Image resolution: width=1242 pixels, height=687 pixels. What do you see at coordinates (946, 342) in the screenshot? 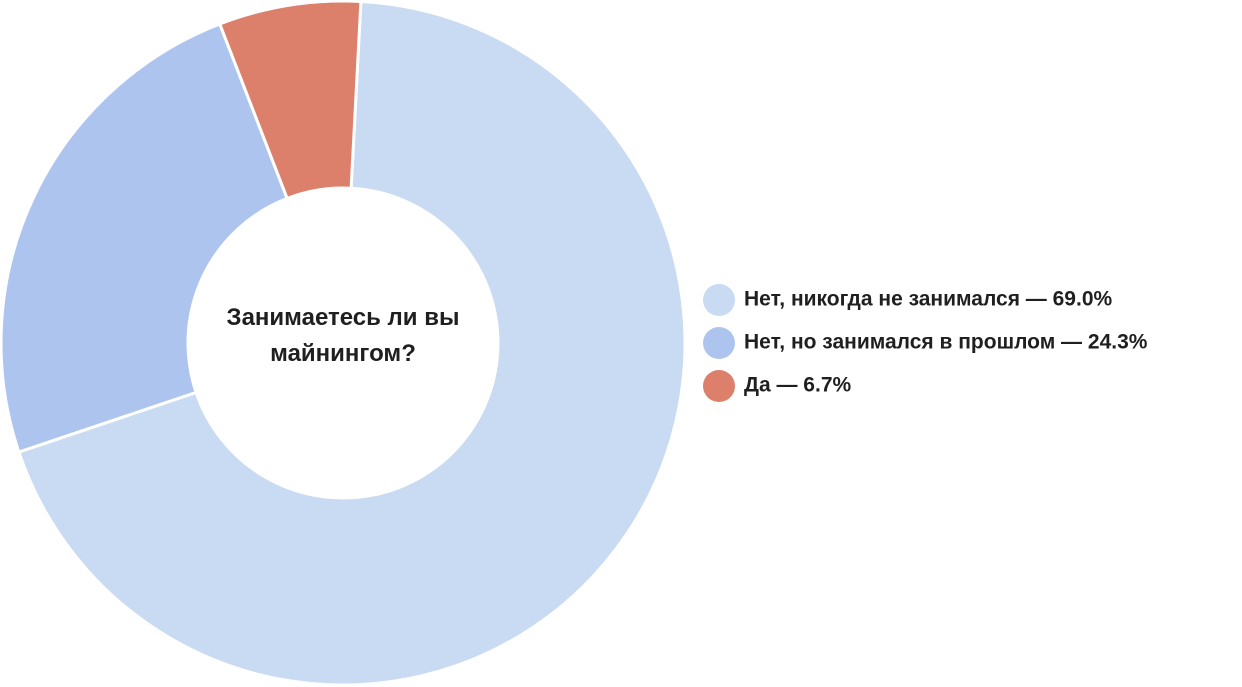
I see `legend-label: Нет, но занимался в прошлом — 24.3%` at bounding box center [946, 342].